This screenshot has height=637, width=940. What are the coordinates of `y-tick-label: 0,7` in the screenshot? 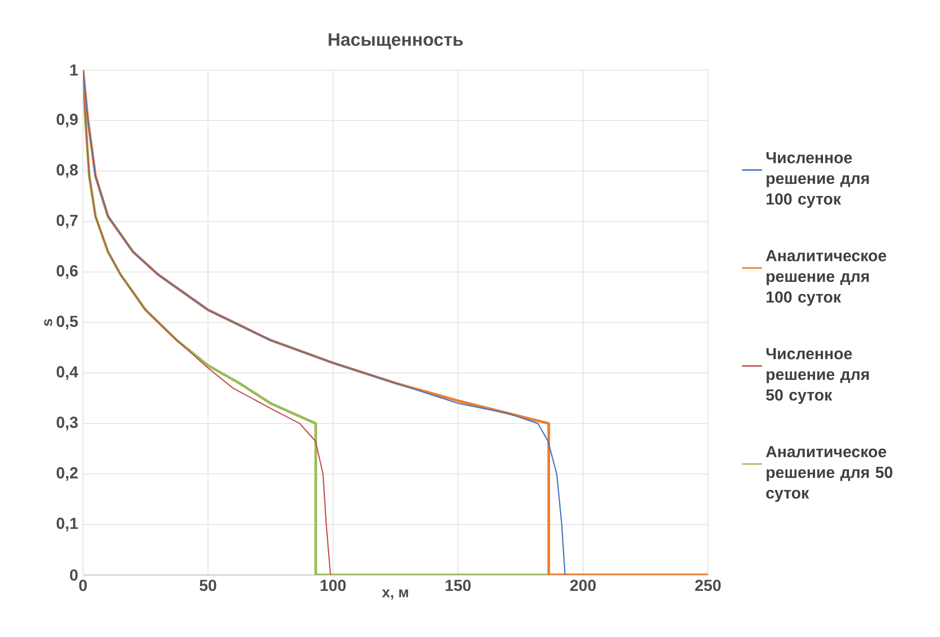 It's located at (67, 221).